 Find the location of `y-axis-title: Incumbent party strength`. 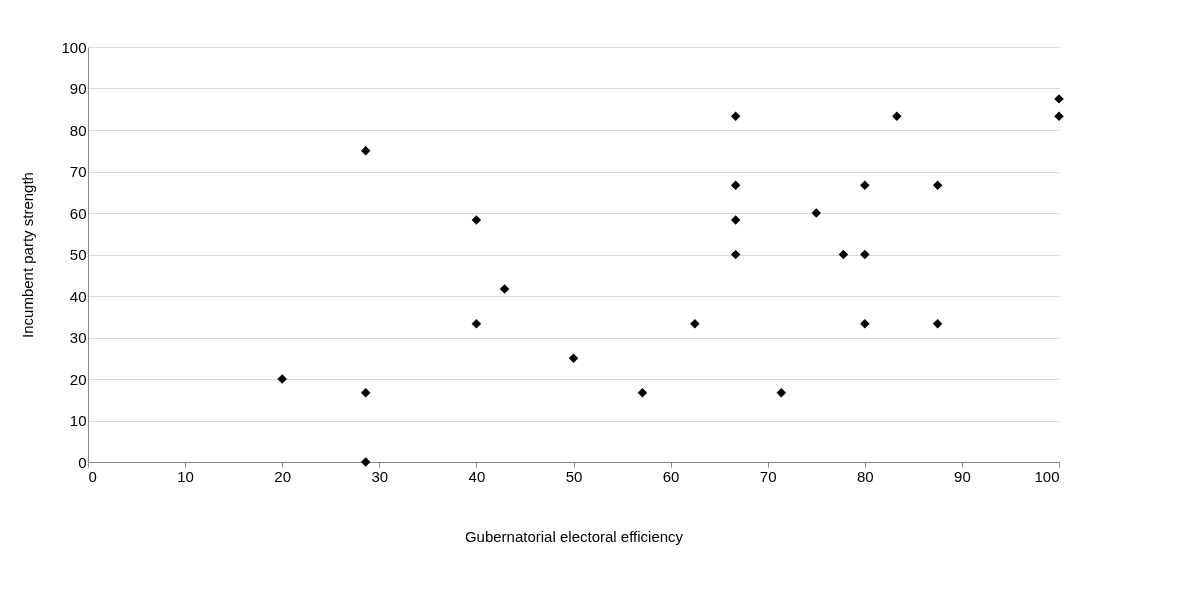

y-axis-title: Incumbent party strength is located at coordinates (28, 255).